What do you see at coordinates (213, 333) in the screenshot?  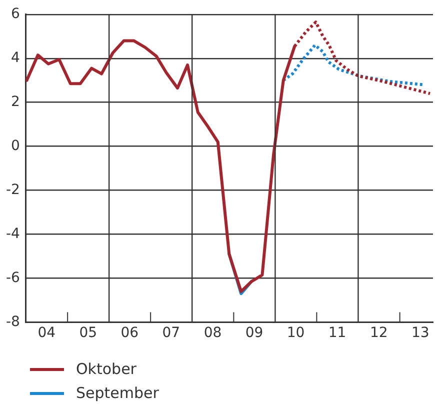 I see `x-tick-label: 08` at bounding box center [213, 333].